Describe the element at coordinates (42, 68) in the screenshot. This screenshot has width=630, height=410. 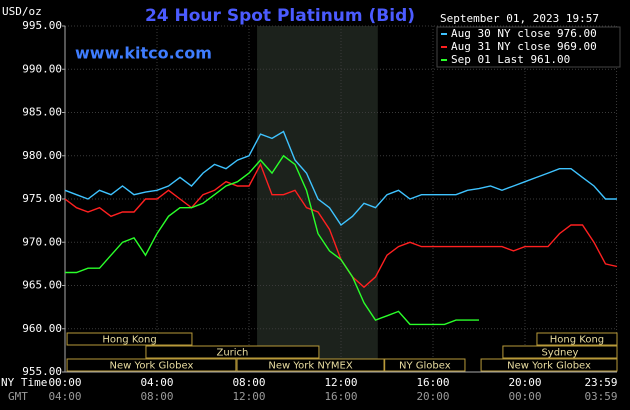
I see `y-tick-label: 990.00` at that location.